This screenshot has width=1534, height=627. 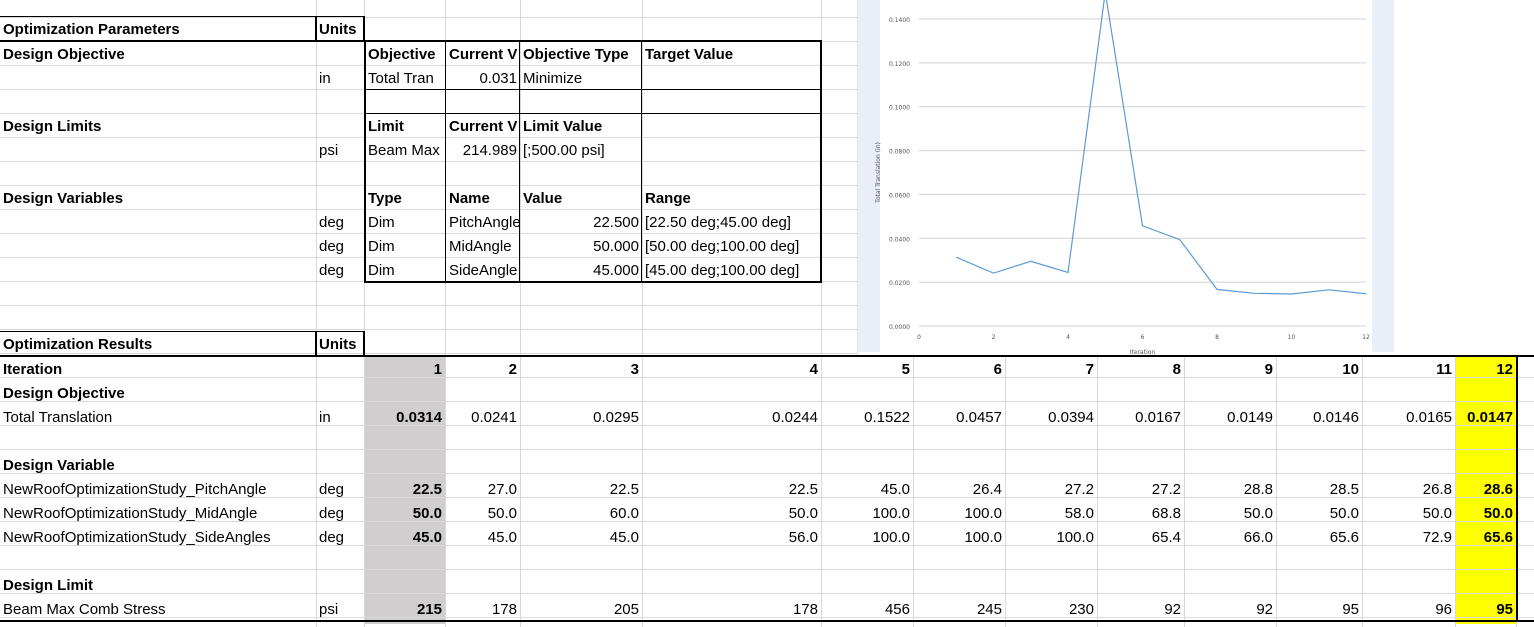 I want to click on variable-result-value: 58.0, so click(x=1079, y=513).